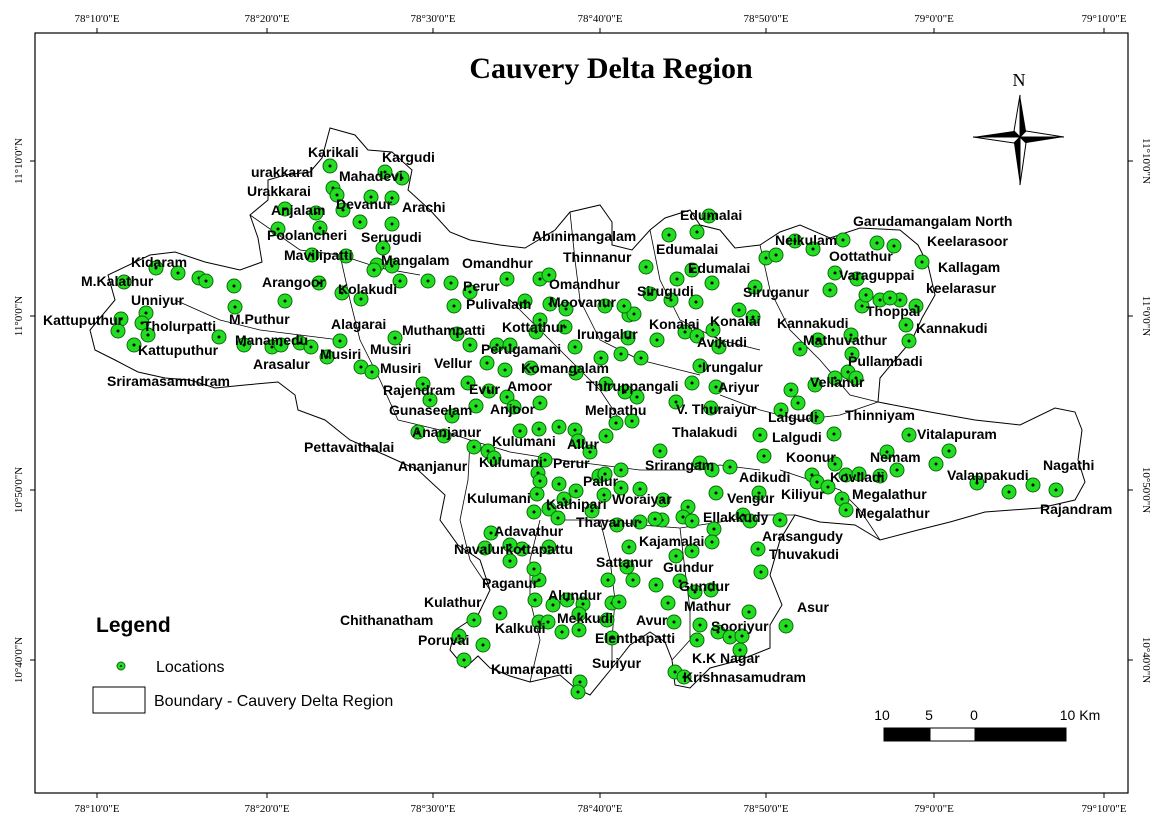  What do you see at coordinates (719, 268) in the screenshot?
I see `place-label: Edumalai` at bounding box center [719, 268].